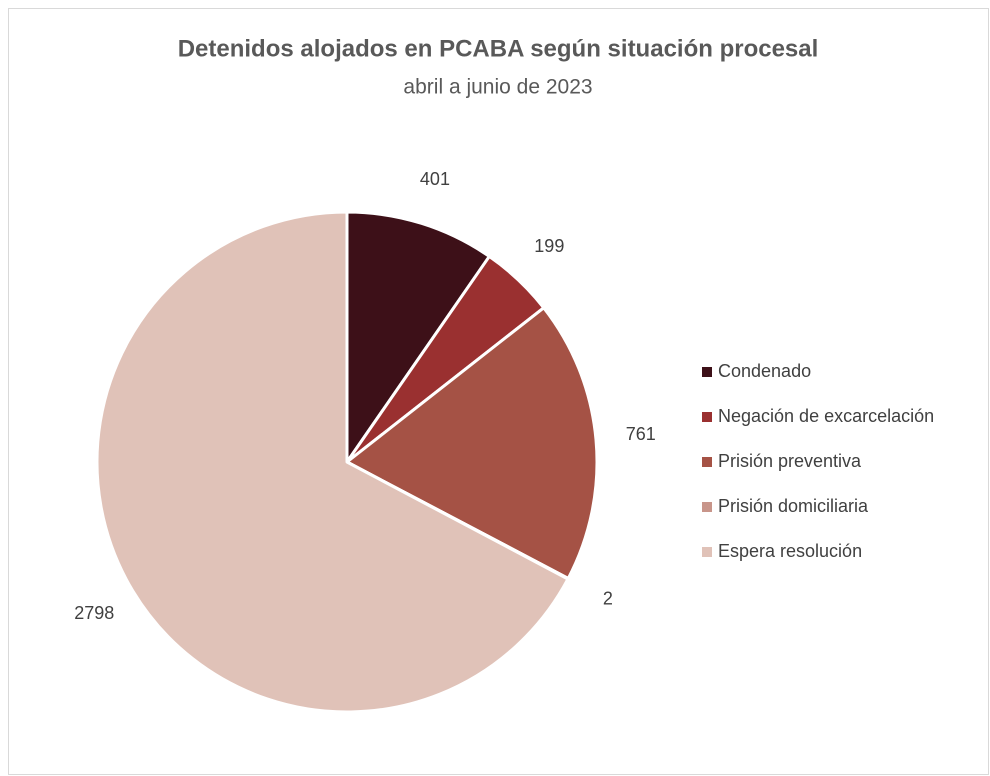 The height and width of the screenshot is (776, 990). Describe the element at coordinates (764, 371) in the screenshot. I see `legend-label: Condenado` at that location.